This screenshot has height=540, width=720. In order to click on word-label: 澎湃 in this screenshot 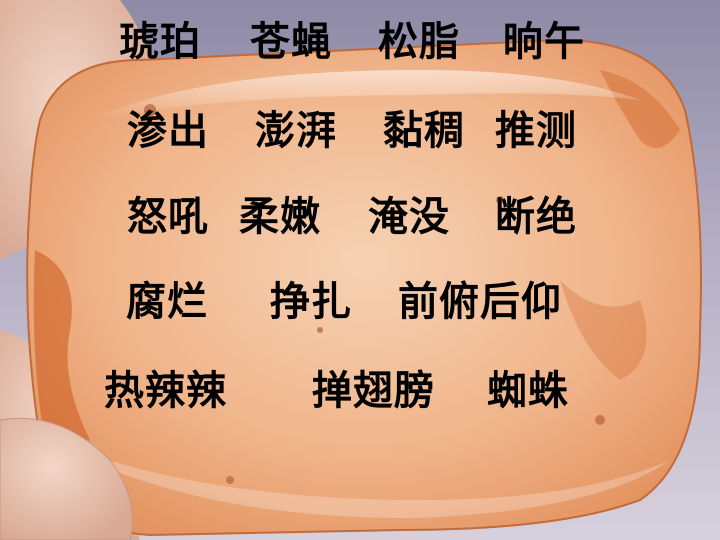, I will do `click(296, 131)`.